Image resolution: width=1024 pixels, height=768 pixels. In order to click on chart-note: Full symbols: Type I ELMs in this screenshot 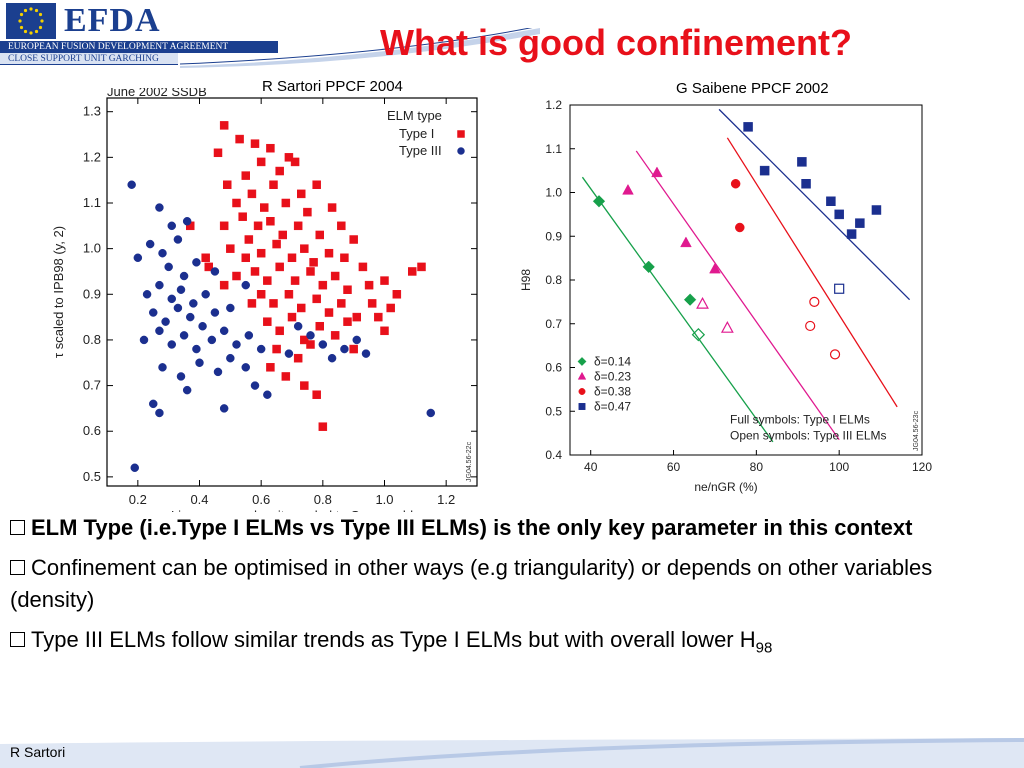, I will do `click(800, 419)`.